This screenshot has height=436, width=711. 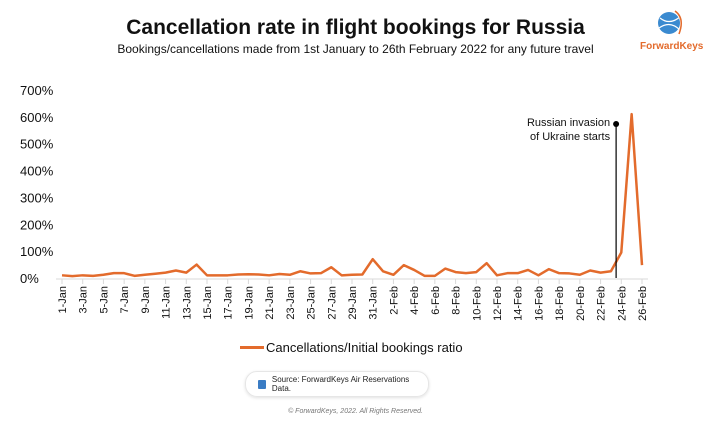 What do you see at coordinates (364, 347) in the screenshot?
I see `legend-label: Cancellations/Initial bookings ratio` at bounding box center [364, 347].